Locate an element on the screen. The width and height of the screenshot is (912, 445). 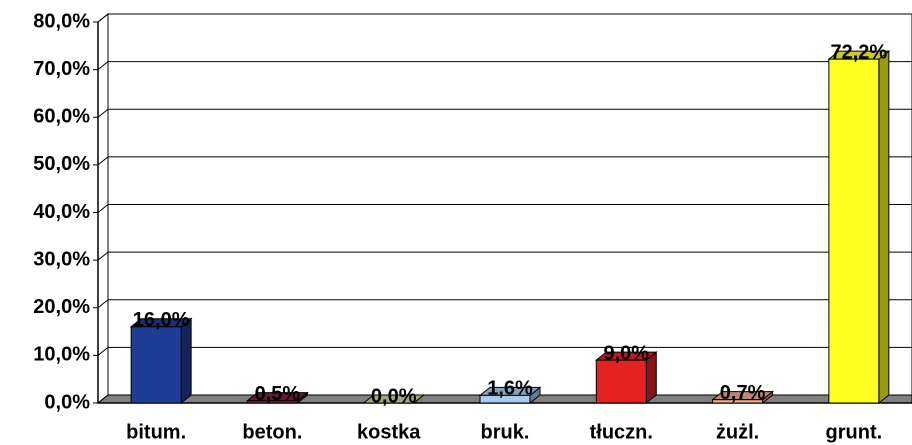
y-tick-label: 80,0% is located at coordinates (61, 21).